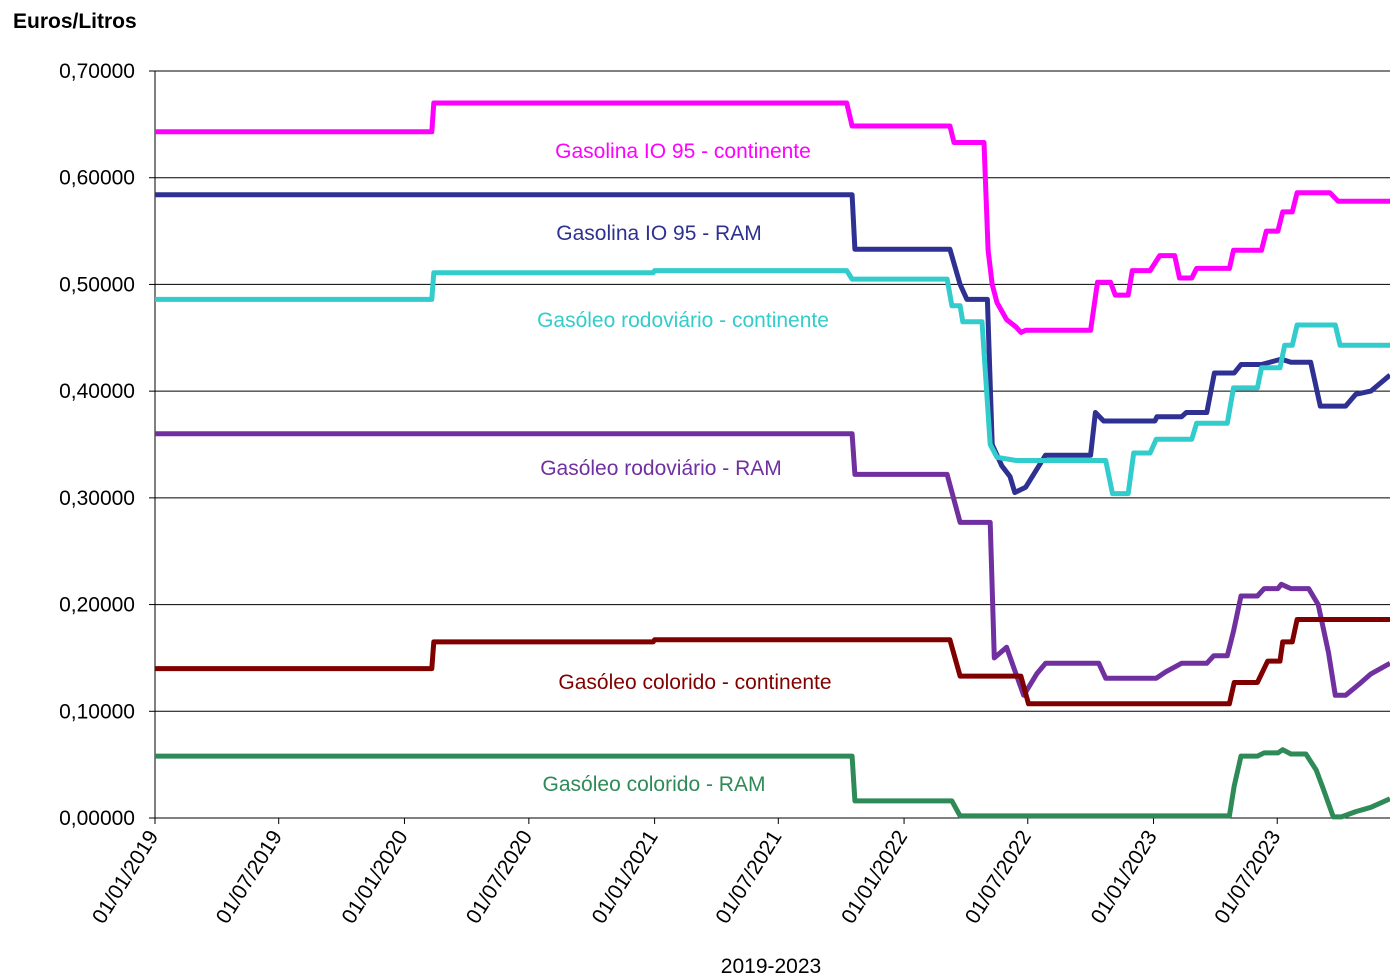 Image resolution: width=1390 pixels, height=980 pixels. What do you see at coordinates (97, 284) in the screenshot?
I see `y-tick-label: 0,50000` at bounding box center [97, 284].